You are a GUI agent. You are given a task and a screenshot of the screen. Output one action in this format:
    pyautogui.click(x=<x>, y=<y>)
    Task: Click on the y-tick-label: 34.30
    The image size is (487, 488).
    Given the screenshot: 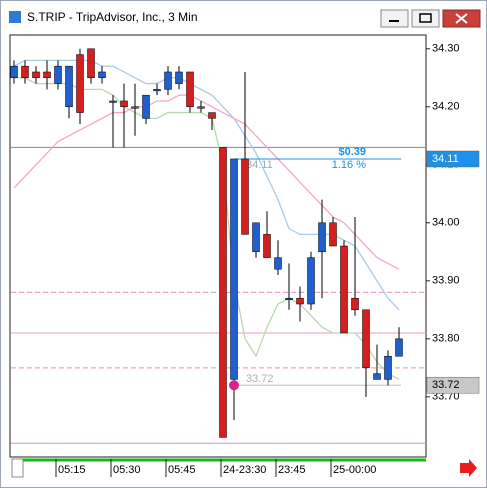 What is the action you would take?
    pyautogui.click(x=446, y=49)
    